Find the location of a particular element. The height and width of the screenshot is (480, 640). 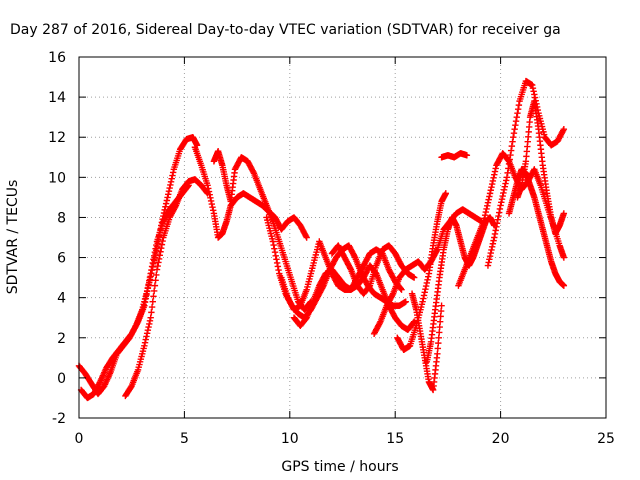

x-tick-label: 0 is located at coordinates (79, 439).